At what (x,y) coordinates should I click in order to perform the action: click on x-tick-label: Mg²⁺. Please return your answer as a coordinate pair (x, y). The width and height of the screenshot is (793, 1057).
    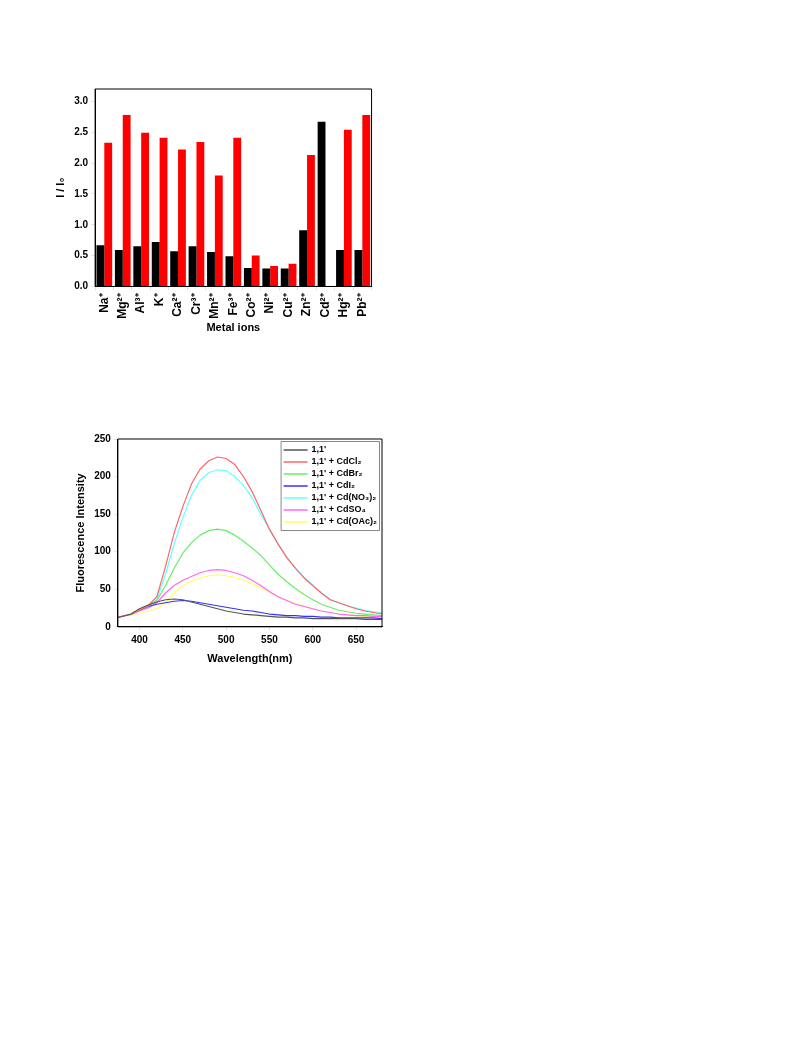
    Looking at the image, I should click on (122, 306).